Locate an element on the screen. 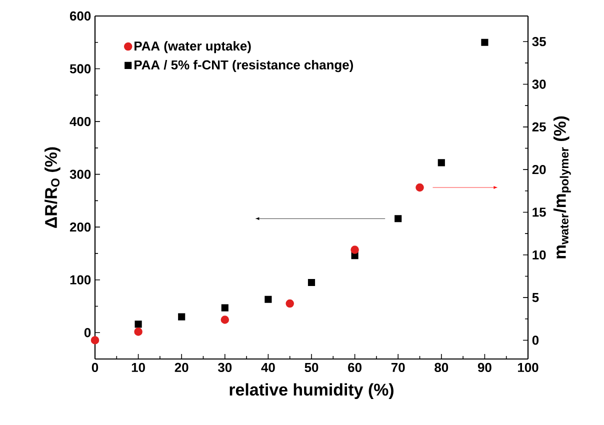  x-tick-label: 70 is located at coordinates (398, 367).